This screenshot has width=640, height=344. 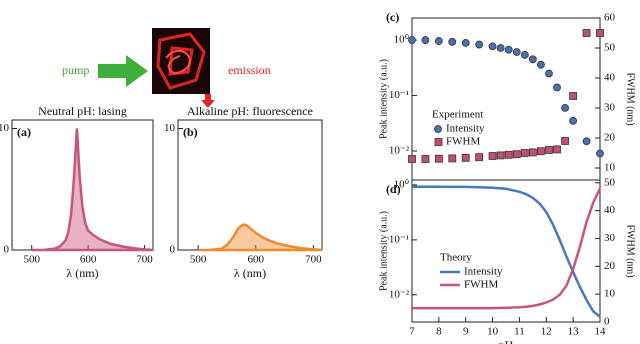 I want to click on x-tick-label: 10, so click(x=493, y=332).